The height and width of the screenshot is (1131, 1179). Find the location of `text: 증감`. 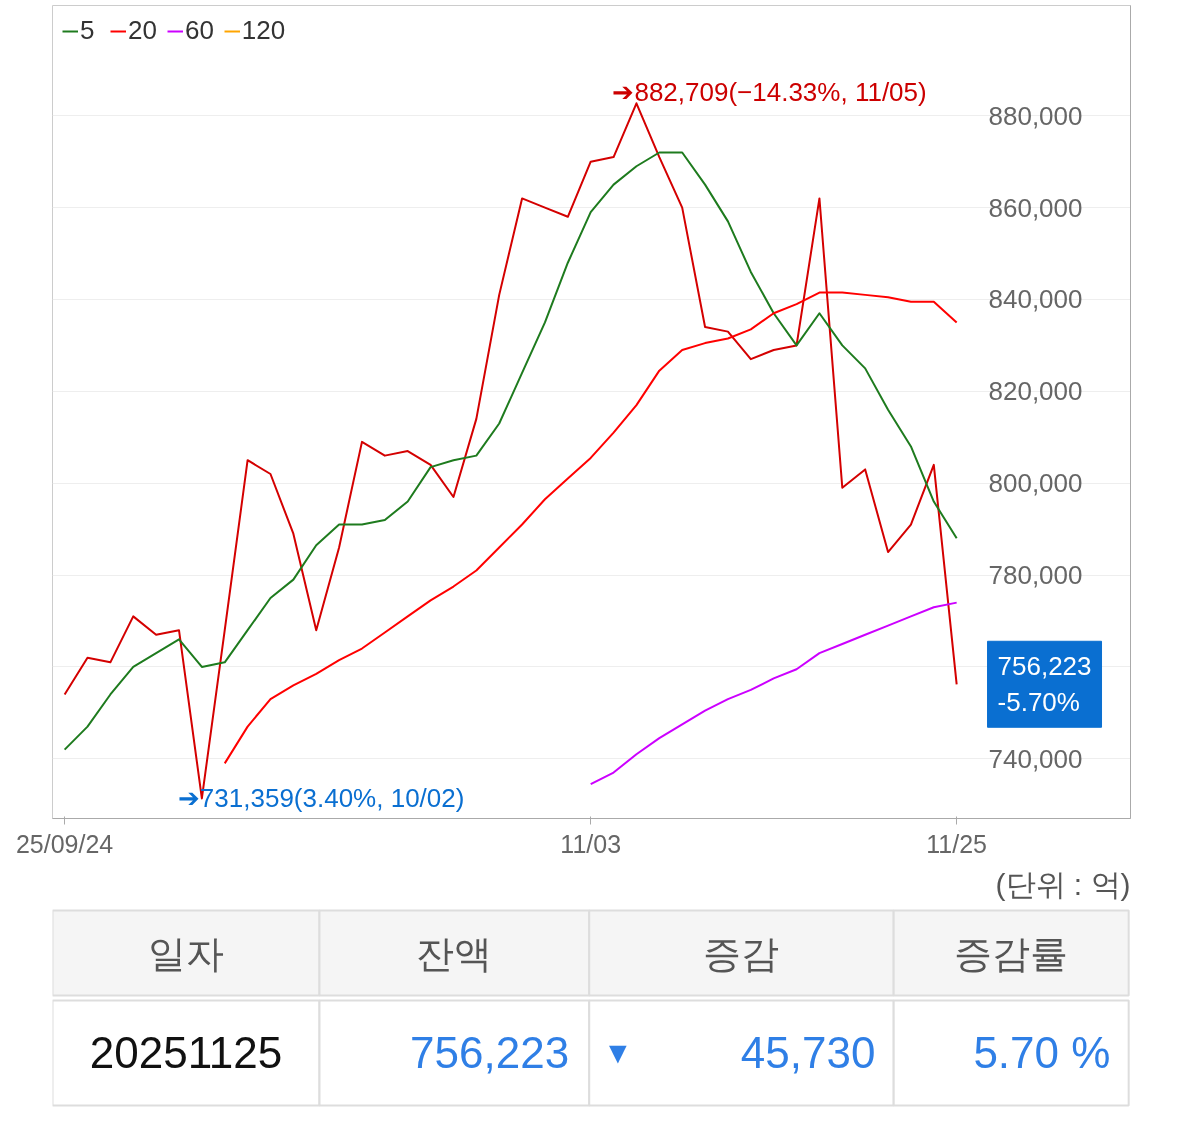

text: 증감 is located at coordinates (741, 953).